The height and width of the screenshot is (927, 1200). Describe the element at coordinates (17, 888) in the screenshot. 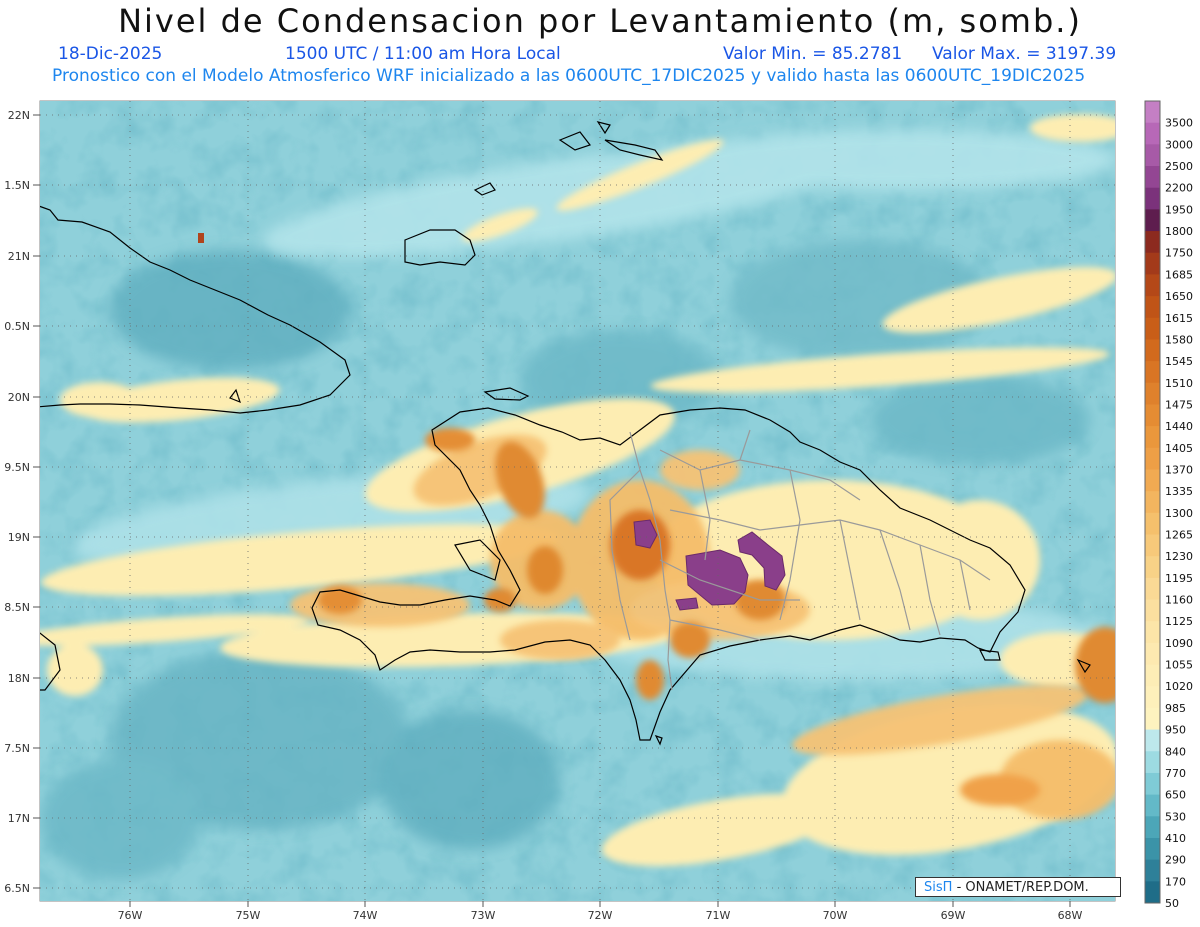

I see `lat-tick-label: 6.5N` at that location.